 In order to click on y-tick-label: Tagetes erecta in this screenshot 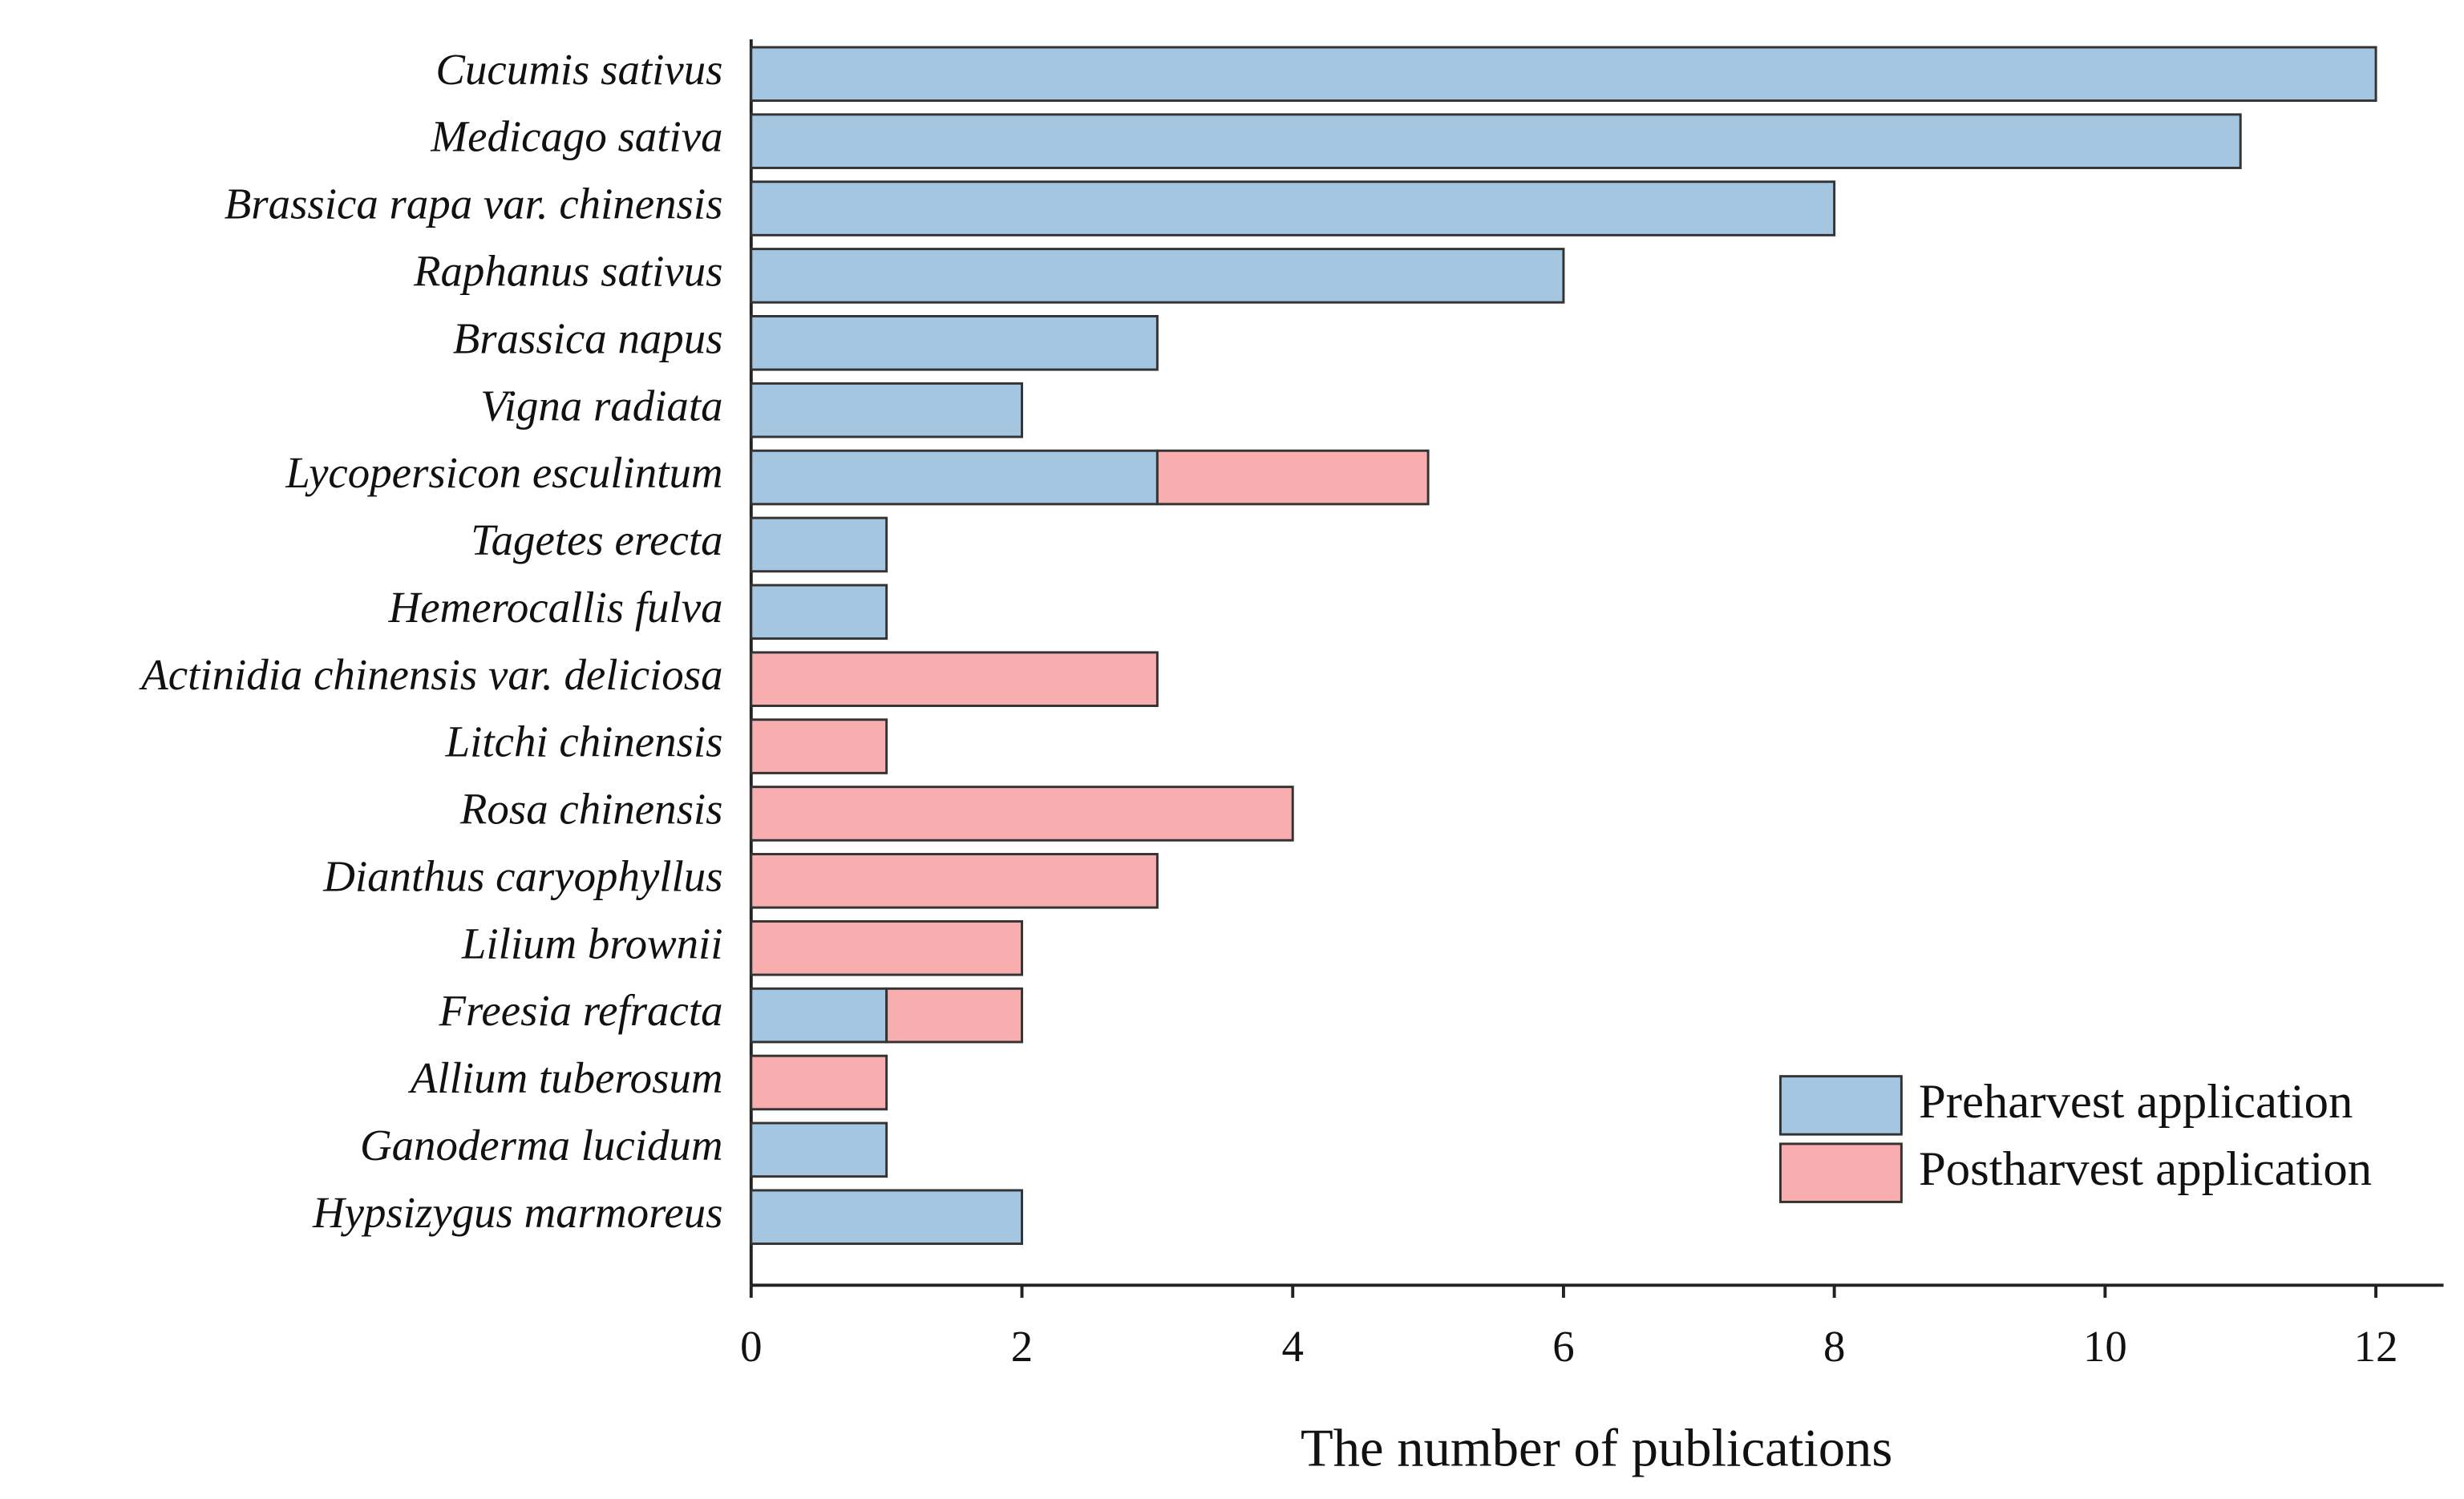, I will do `click(596, 539)`.